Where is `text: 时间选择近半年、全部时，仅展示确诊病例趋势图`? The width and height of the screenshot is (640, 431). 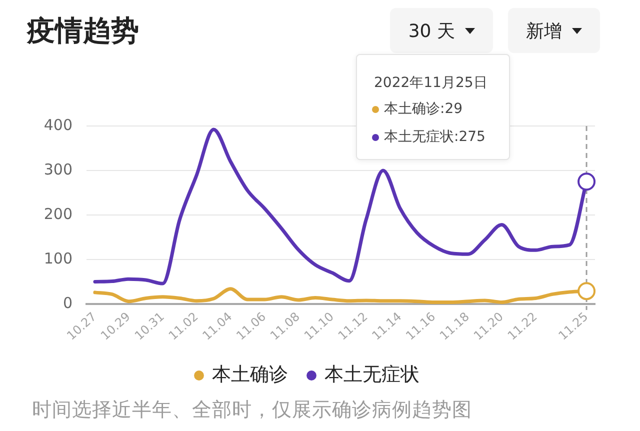
text: 时间选择近半年、全部时，仅展示确诊病例趋势图 is located at coordinates (252, 410).